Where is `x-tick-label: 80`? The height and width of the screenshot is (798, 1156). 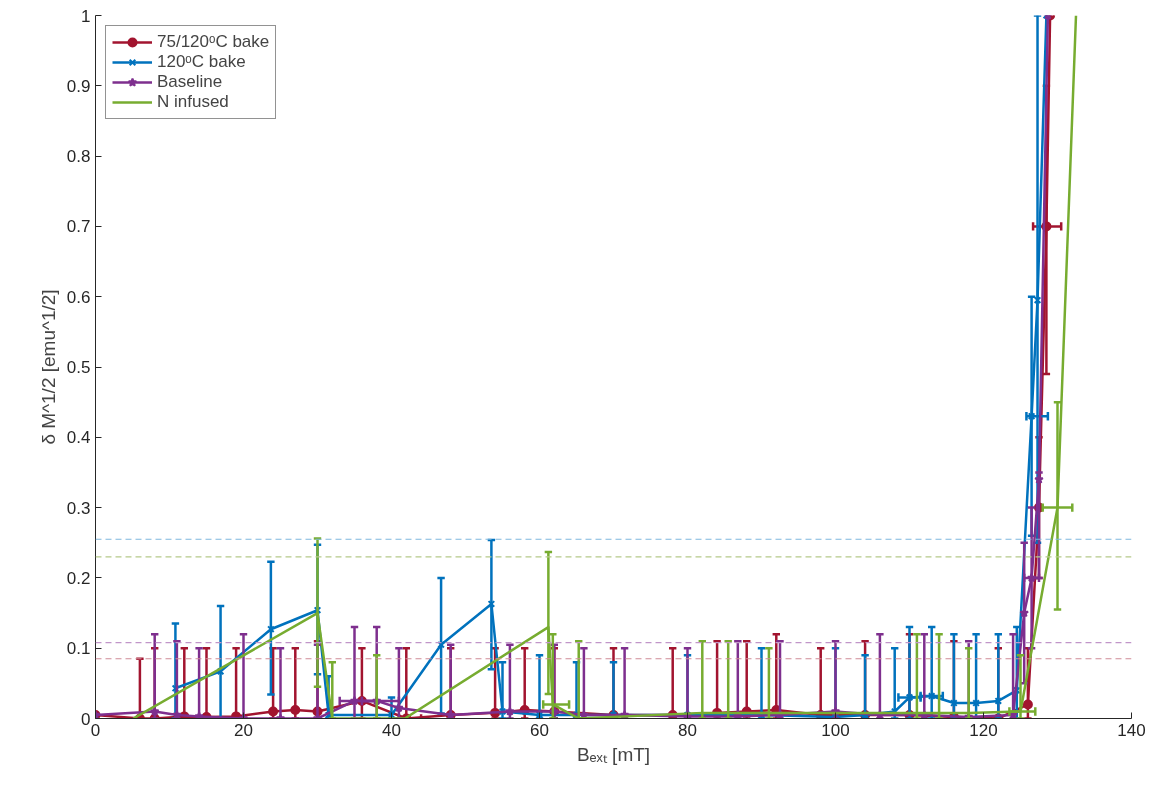 x-tick-label: 80 is located at coordinates (687, 730).